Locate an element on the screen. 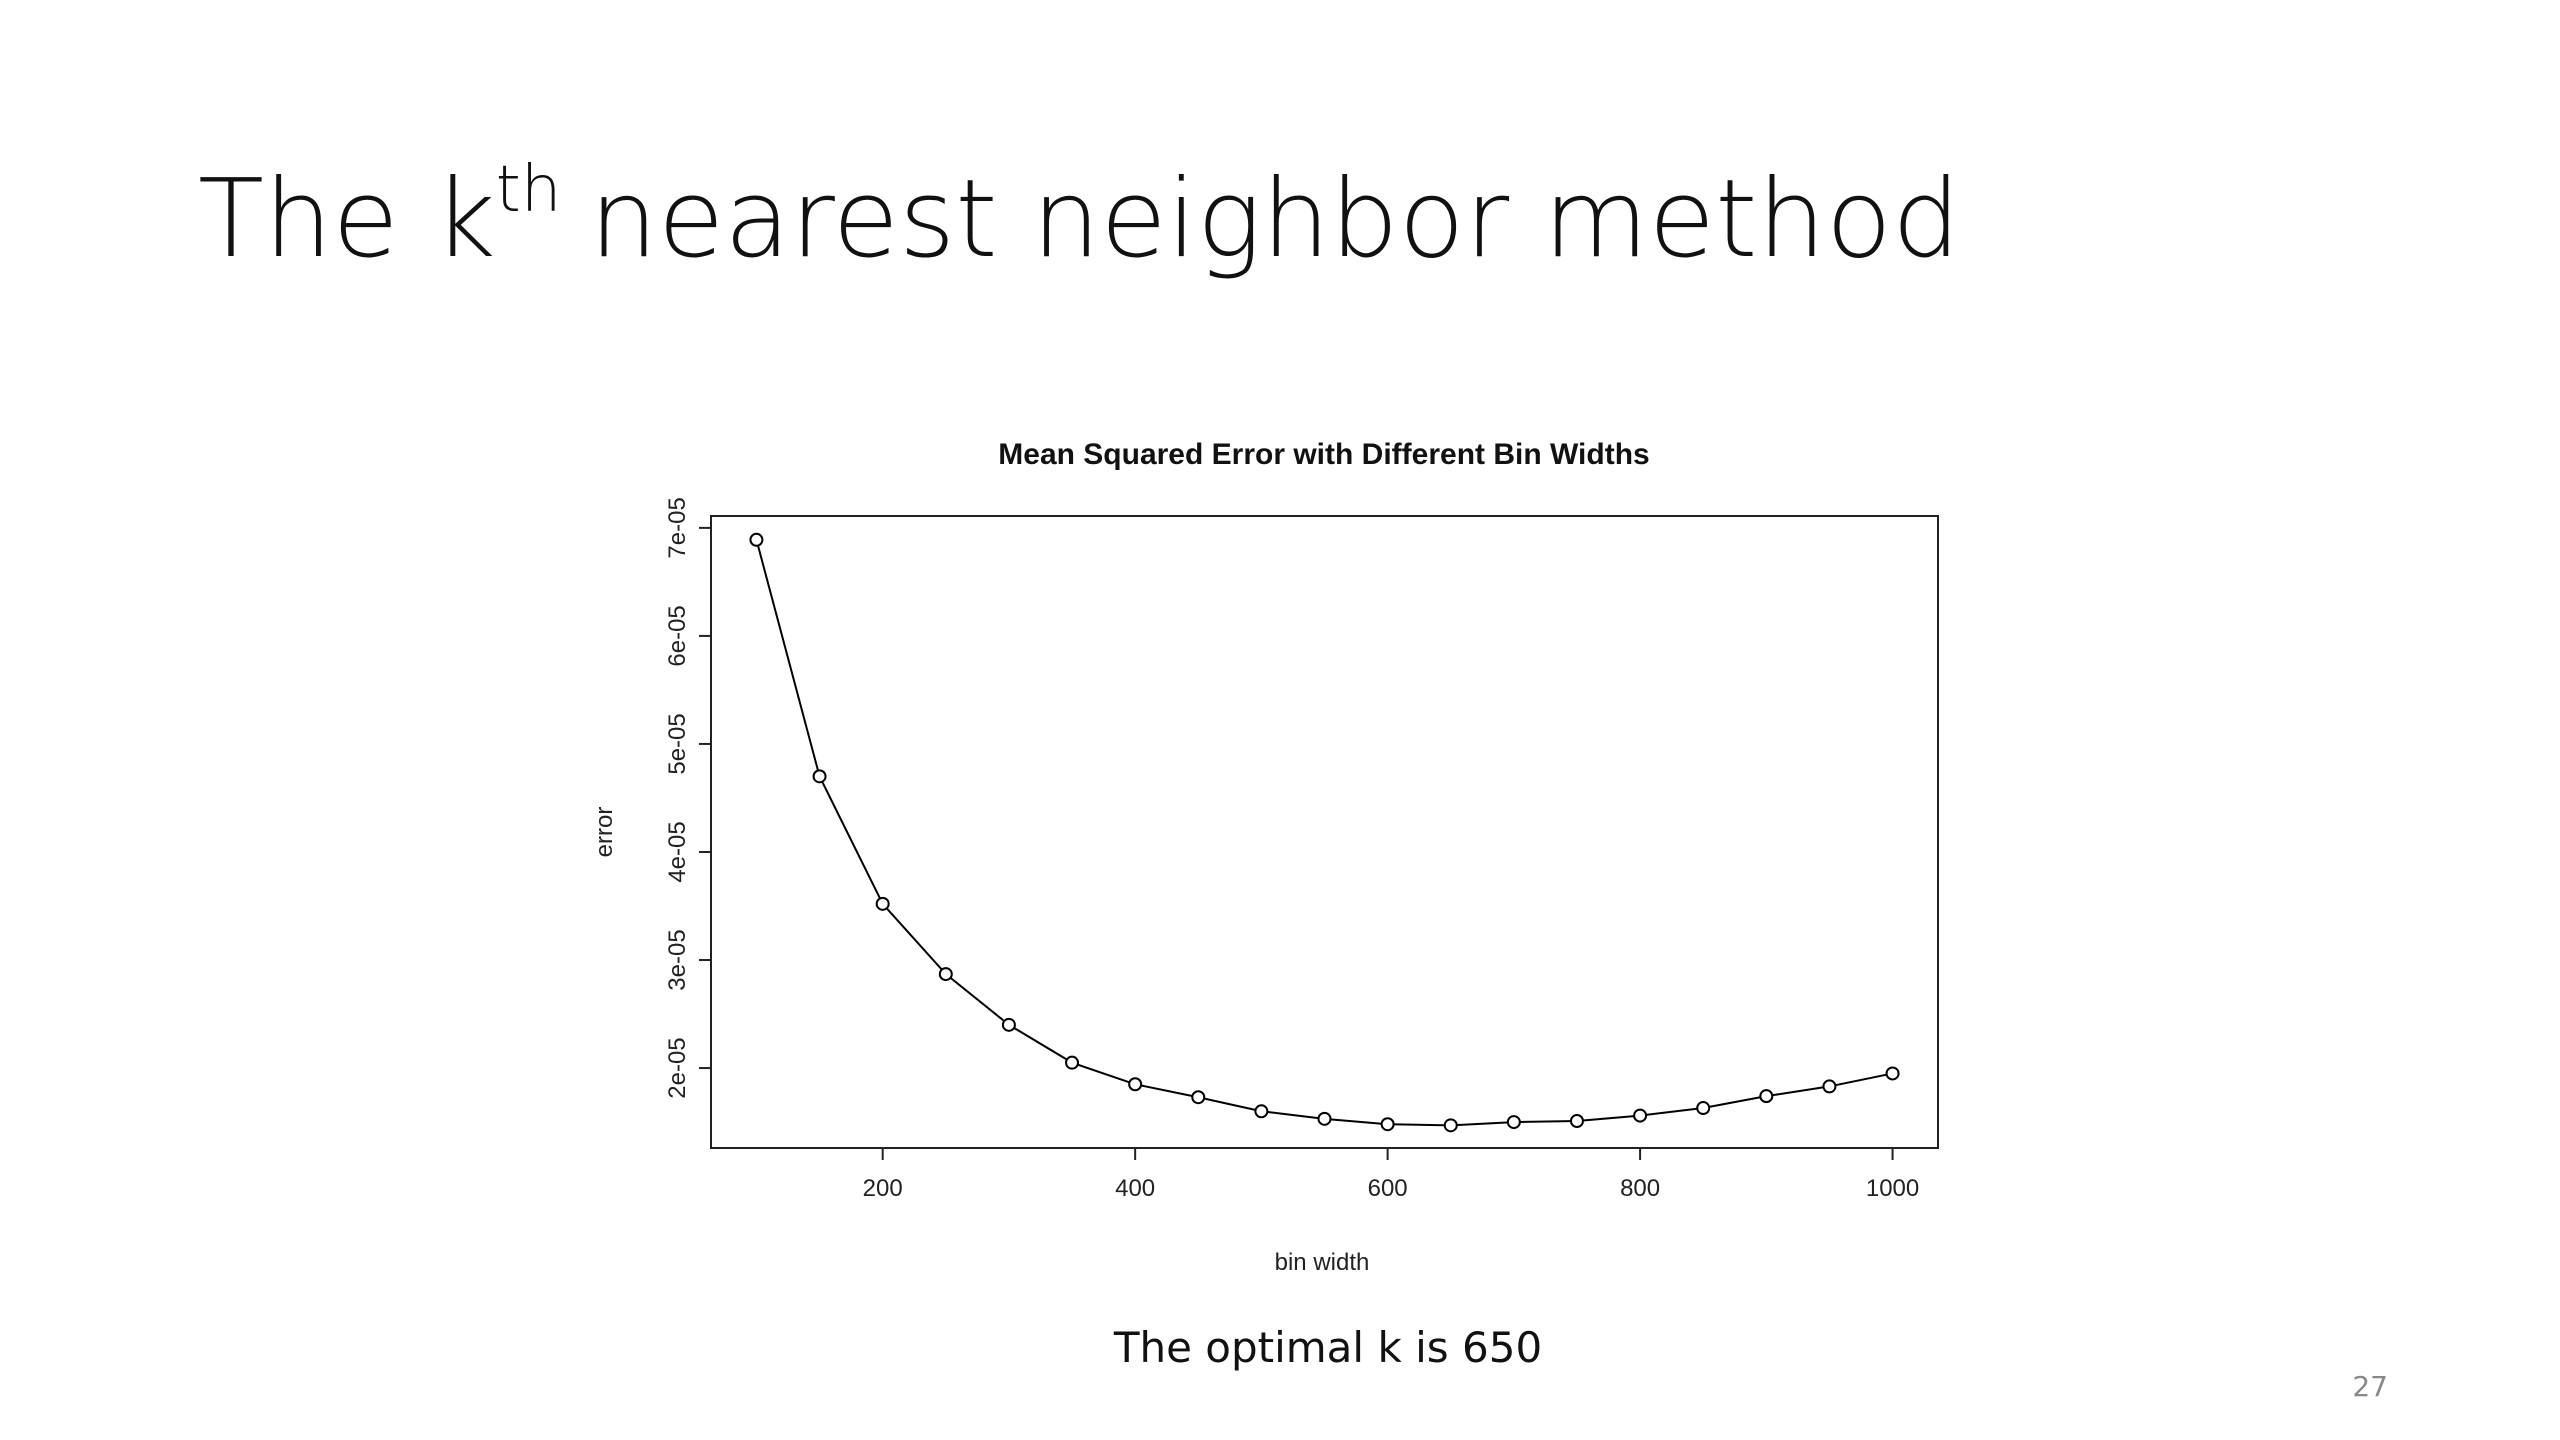 The image size is (2560, 1440). title-main: The k is located at coordinates (347, 219).